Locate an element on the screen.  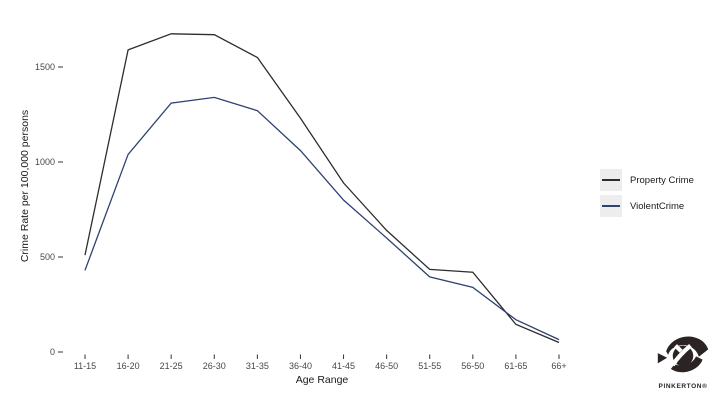
y-tick-label: 0 is located at coordinates (52, 352).